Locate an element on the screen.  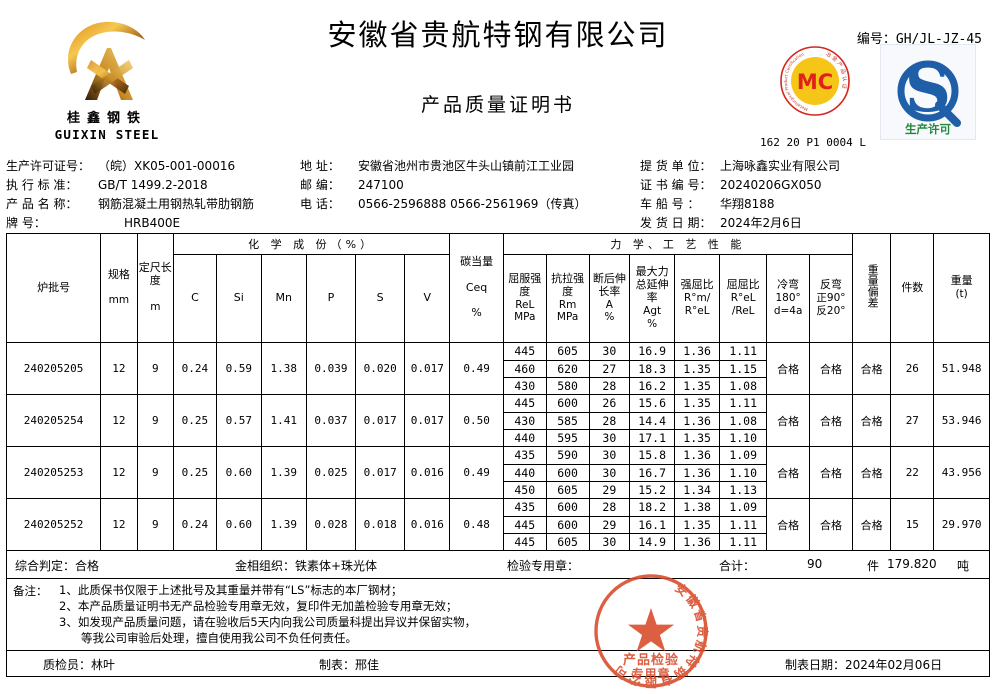
field-label: 电 话： is located at coordinates (320, 204).